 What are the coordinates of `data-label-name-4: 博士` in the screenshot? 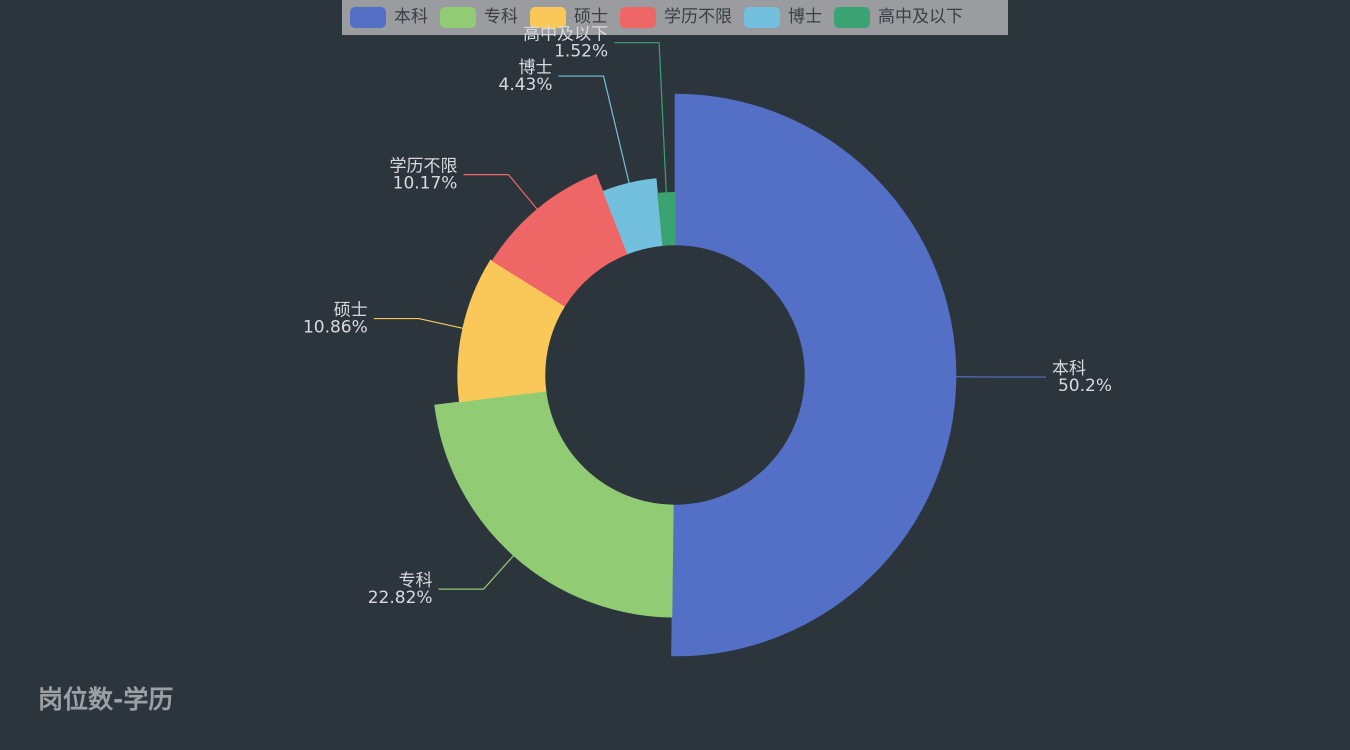 It's located at (536, 68).